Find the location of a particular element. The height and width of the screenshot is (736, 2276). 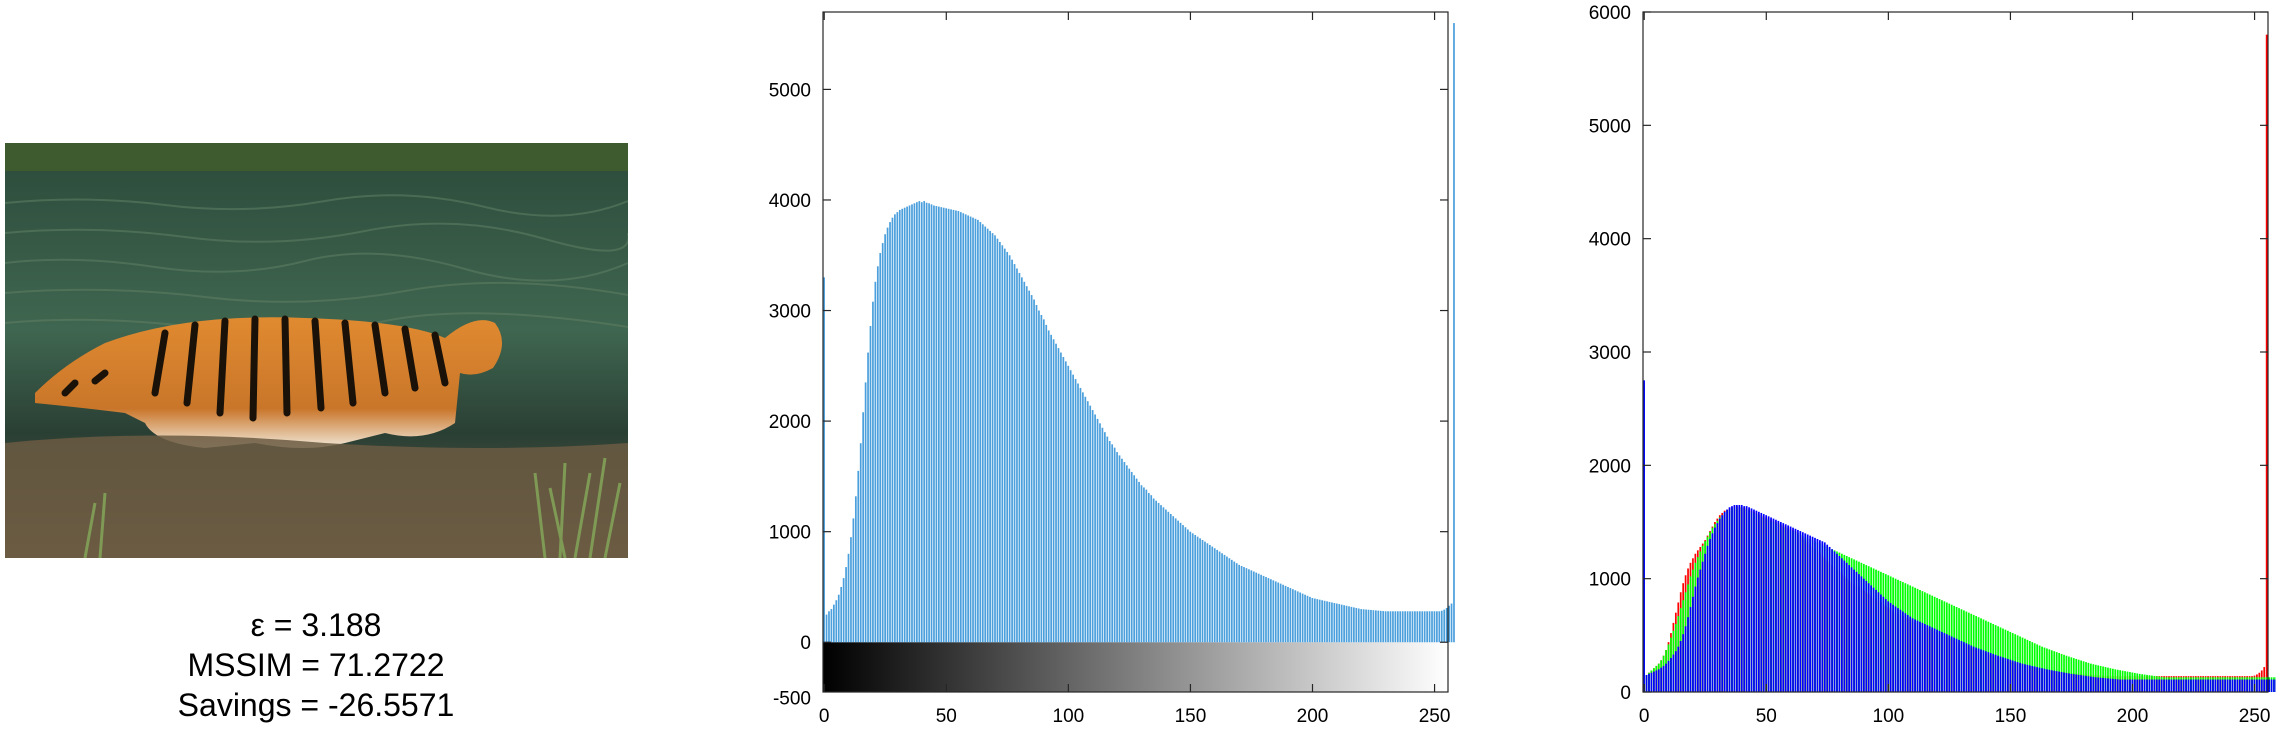

x-tick-label: 150 is located at coordinates (1191, 716).